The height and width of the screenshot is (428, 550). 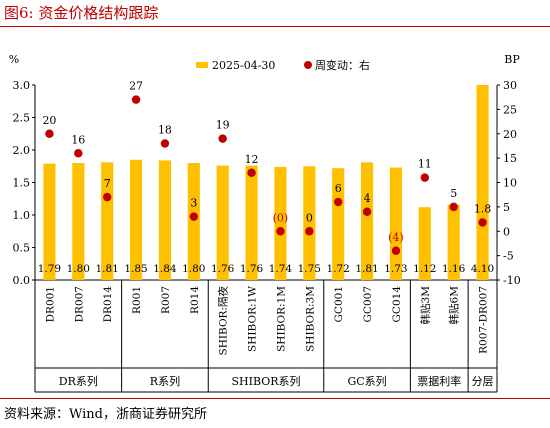 I want to click on change-value-label: 0, so click(x=309, y=217).